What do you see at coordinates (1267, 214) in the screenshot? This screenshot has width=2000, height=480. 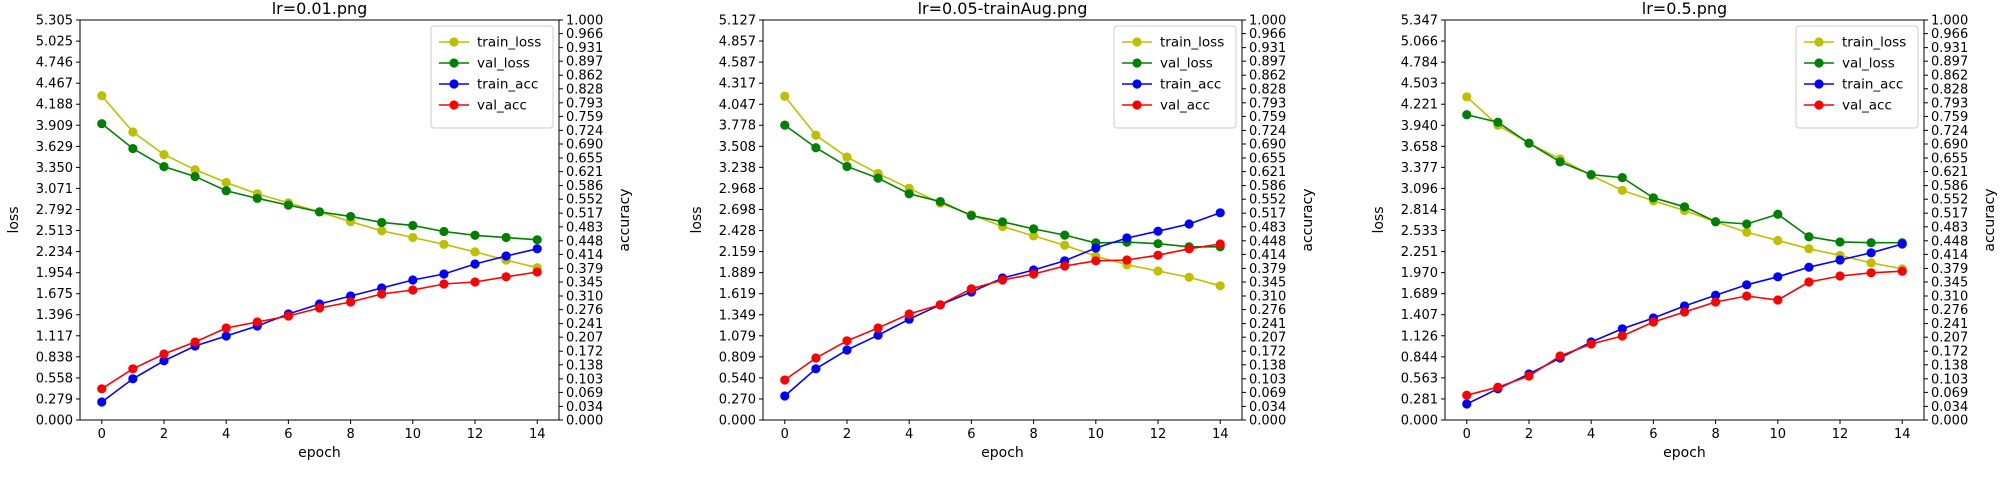 I see `y2-tick-label: 0.517` at bounding box center [1267, 214].